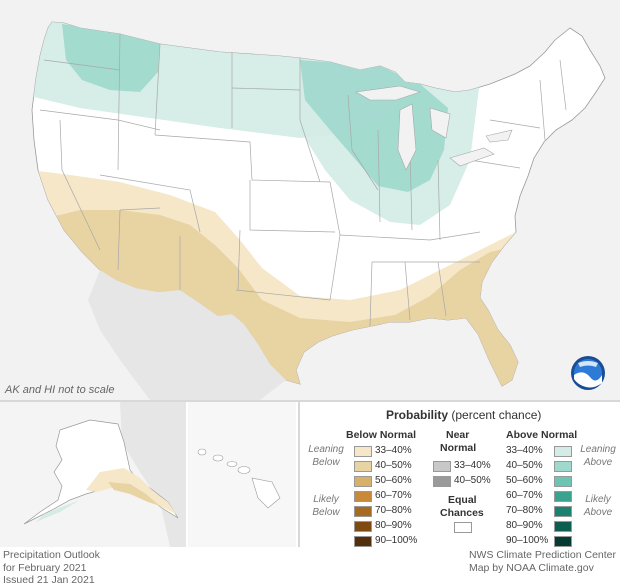 This screenshot has width=620, height=587. What do you see at coordinates (524, 480) in the screenshot?
I see `above-label-2: 50–60%` at bounding box center [524, 480].